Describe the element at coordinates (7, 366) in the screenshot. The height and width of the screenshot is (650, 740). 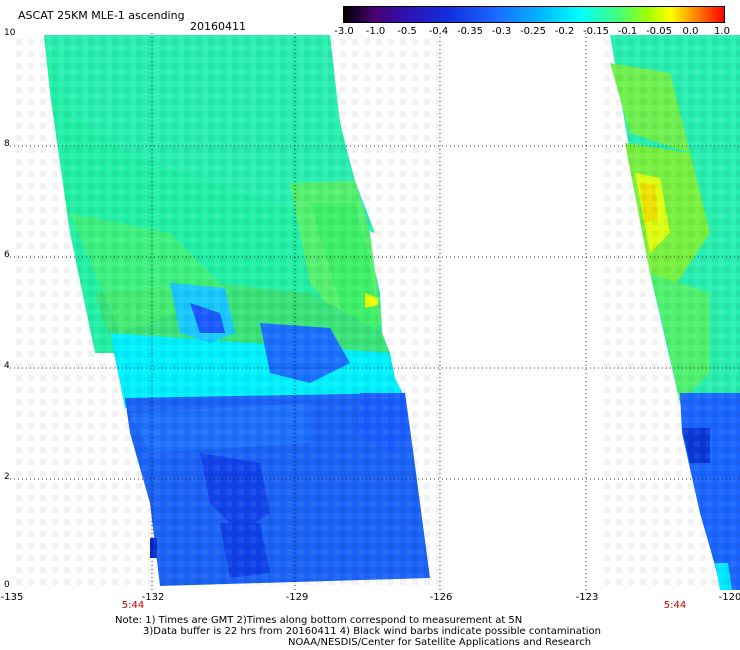
I see `y-tick-label: 4` at that location.